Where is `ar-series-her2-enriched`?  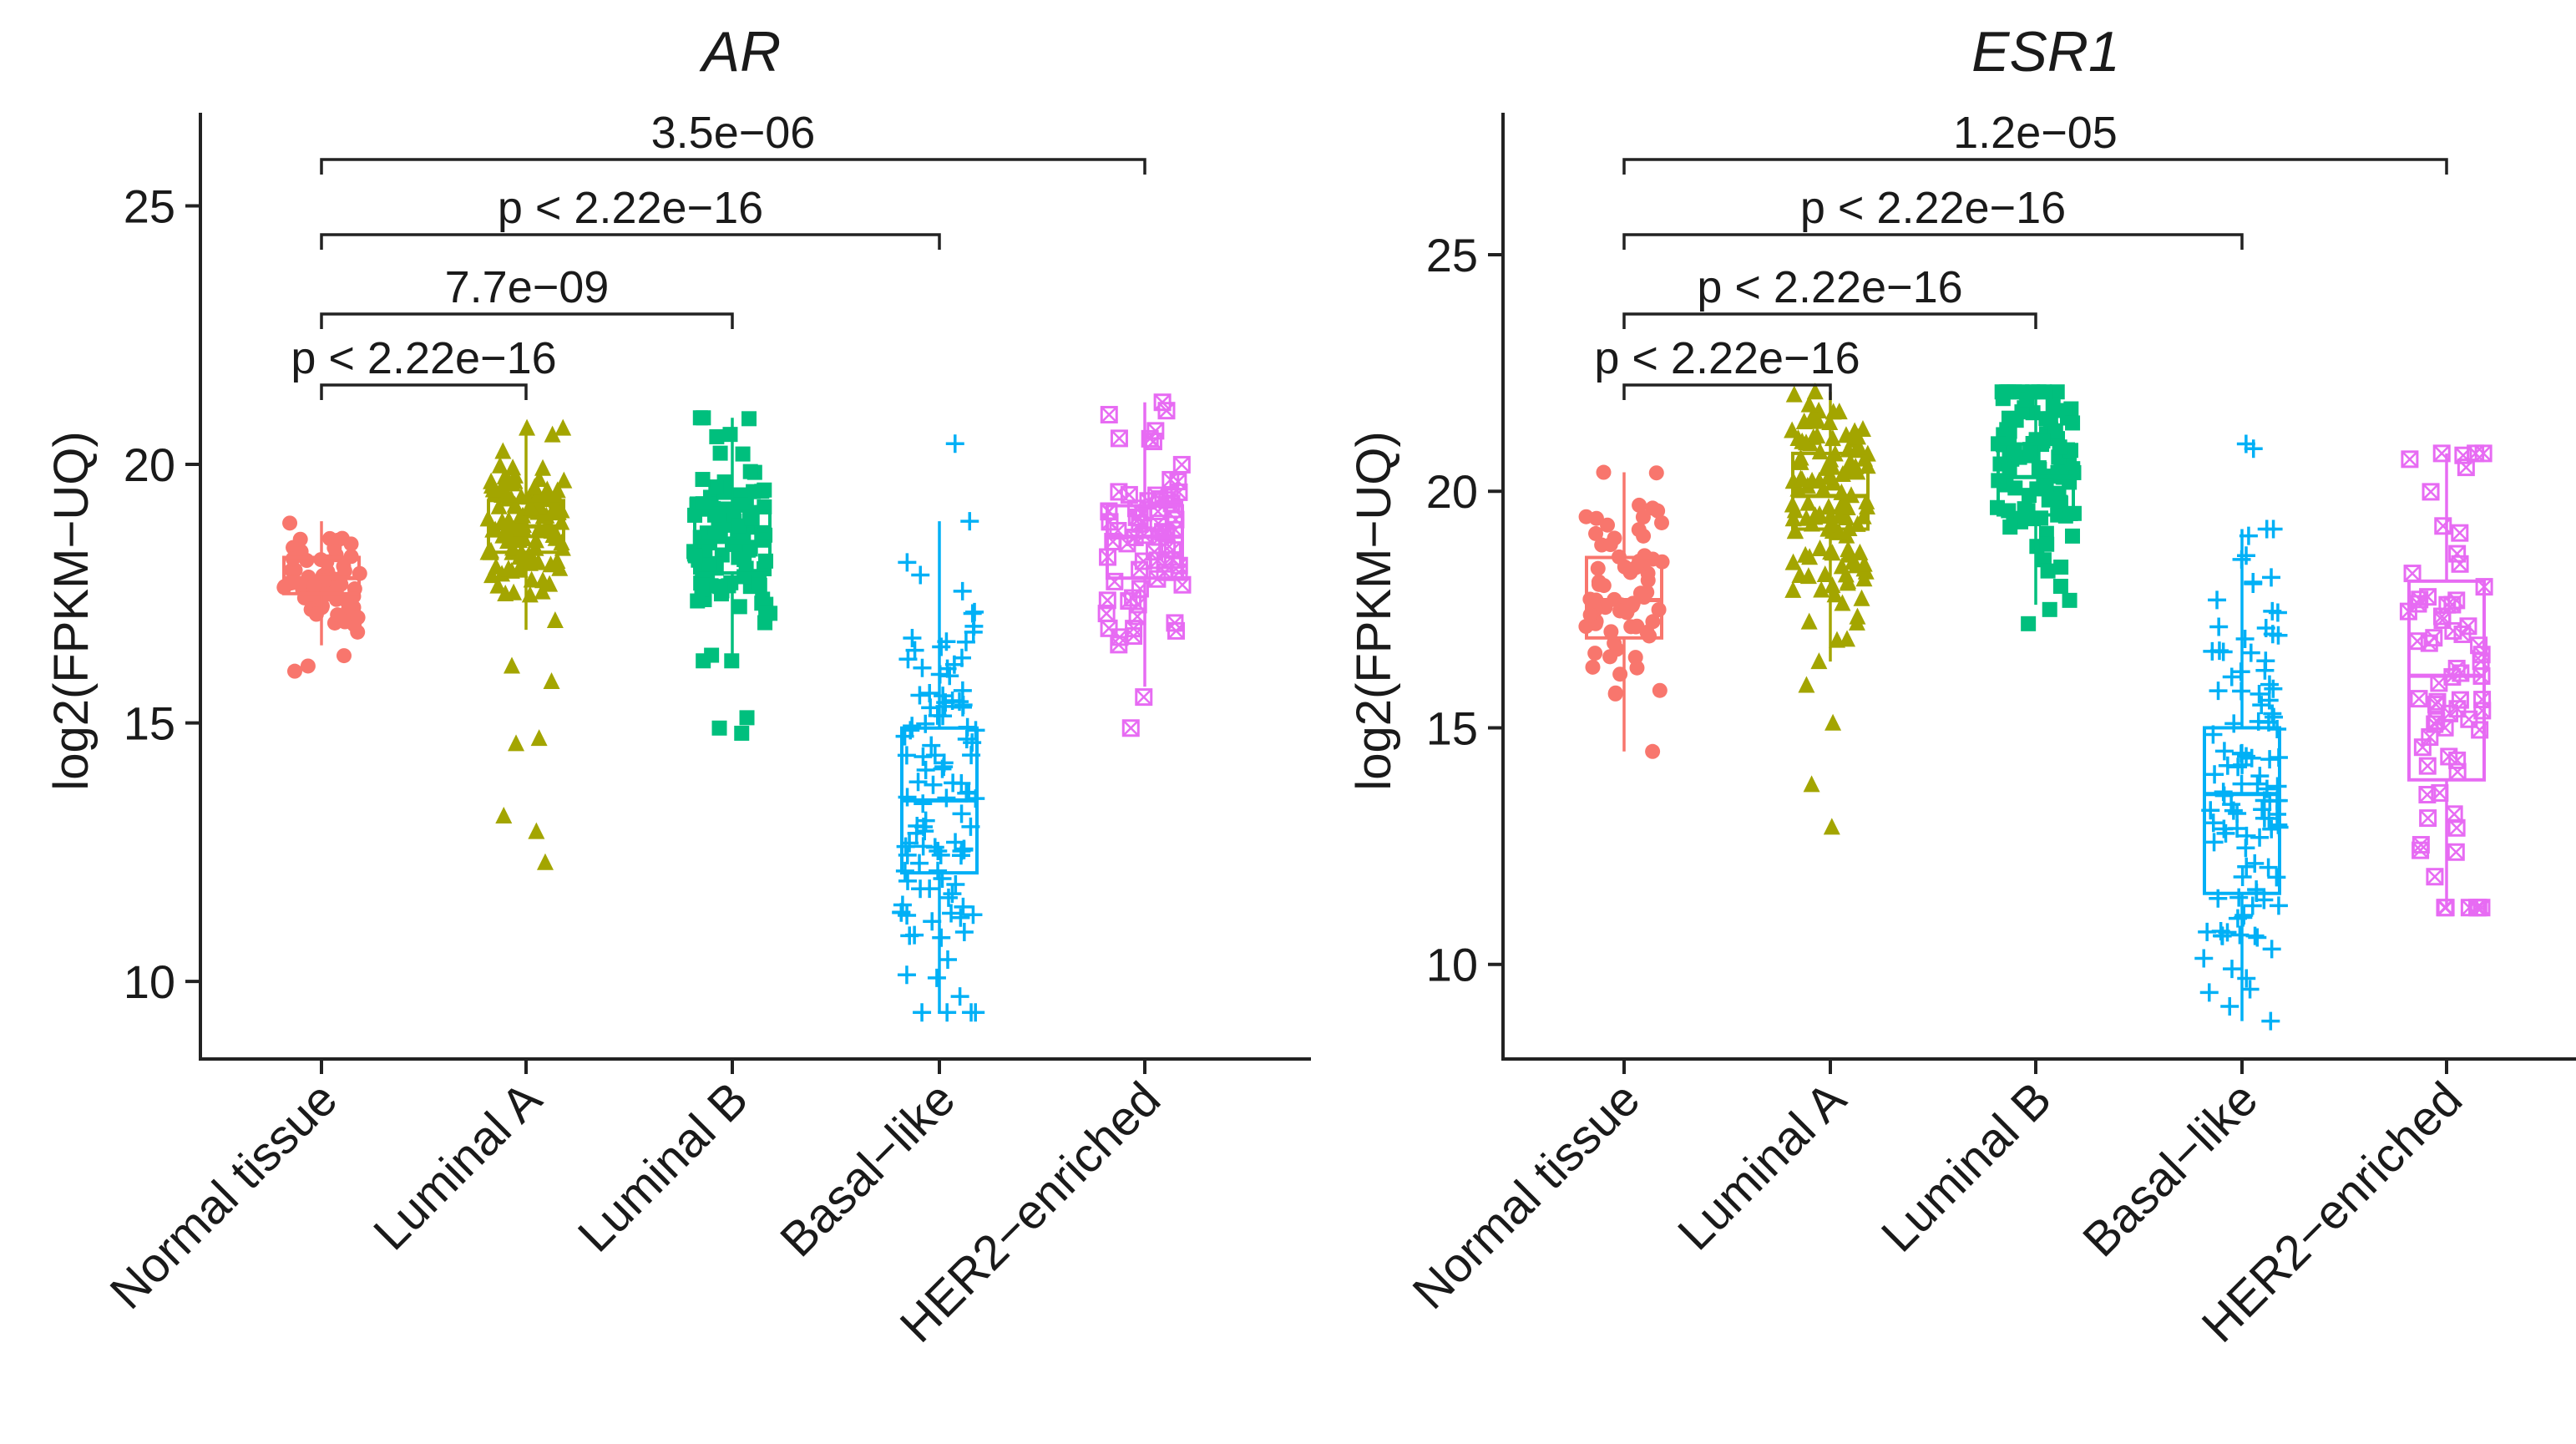
ar-series-her2-enriched is located at coordinates (1144, 565).